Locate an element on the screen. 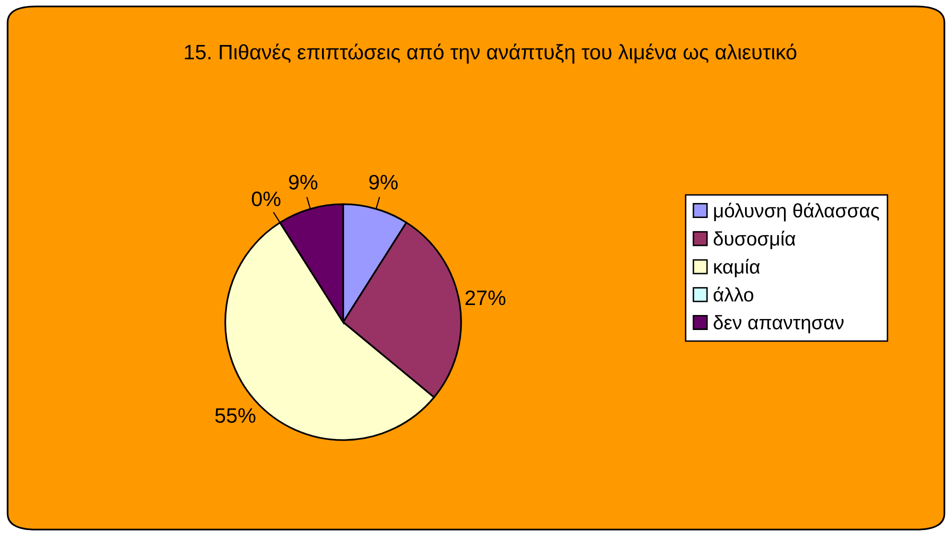  chart-title: 15. Πιθανές επιπτώσεις από την ανάπτυξη του λιμένα ως αλιευτικό is located at coordinates (490, 54).